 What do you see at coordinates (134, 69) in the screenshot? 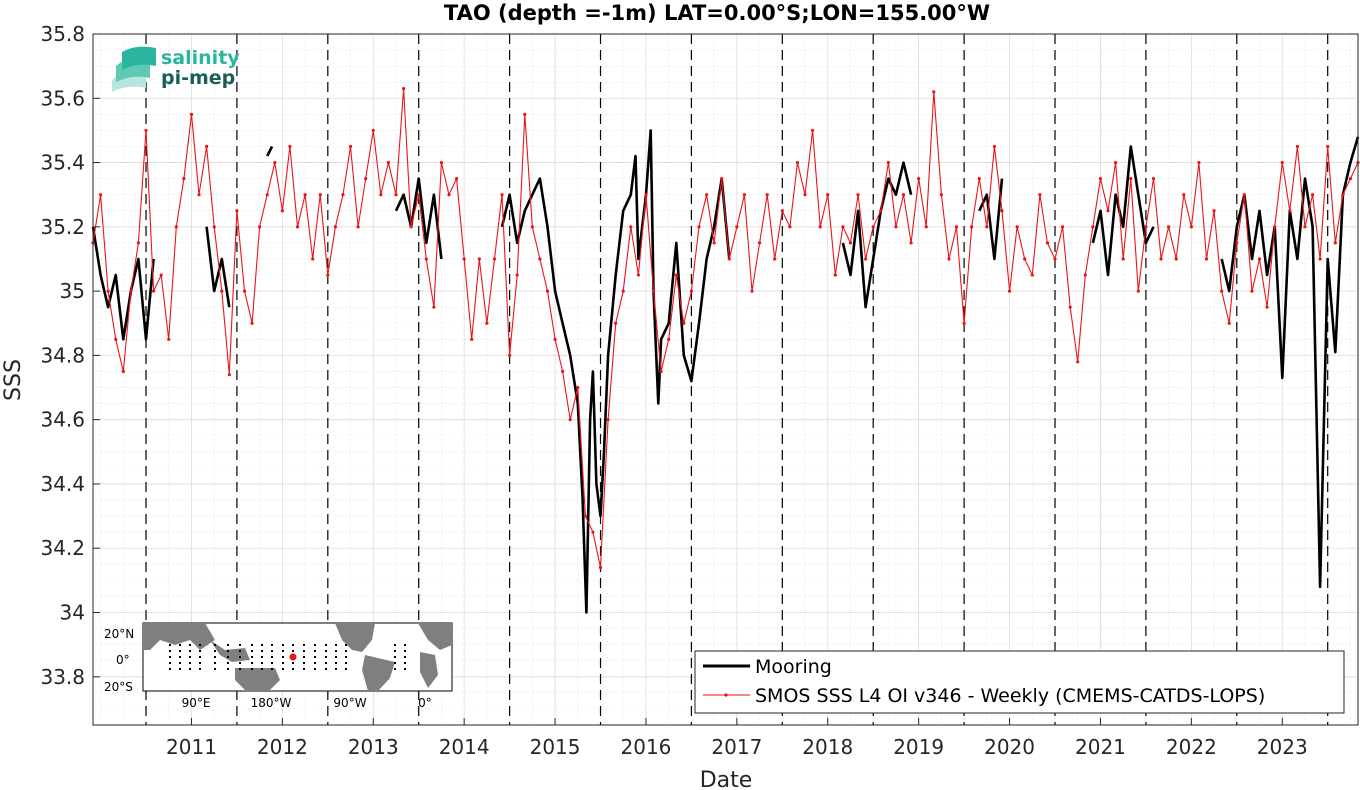
I see `logo-waves-icon` at bounding box center [134, 69].